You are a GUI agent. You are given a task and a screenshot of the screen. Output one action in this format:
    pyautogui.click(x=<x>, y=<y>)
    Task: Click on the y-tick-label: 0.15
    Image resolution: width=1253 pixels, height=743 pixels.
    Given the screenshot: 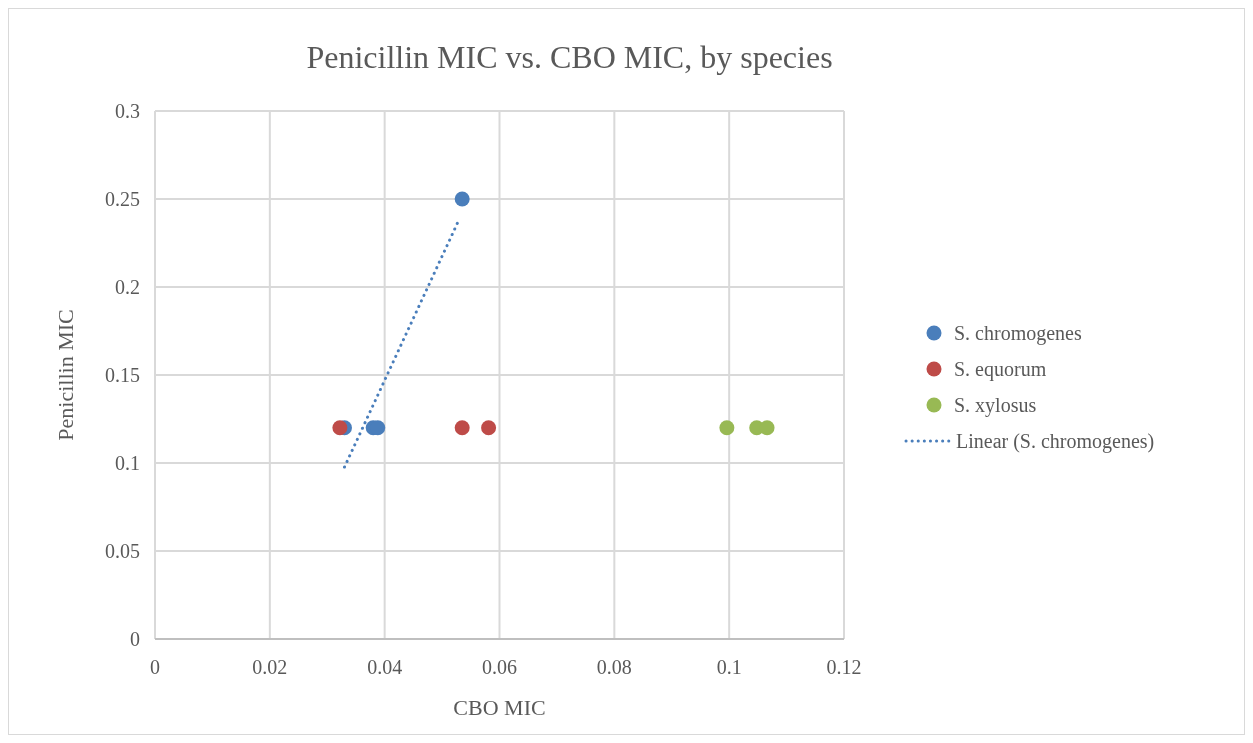 What is the action you would take?
    pyautogui.click(x=122, y=375)
    